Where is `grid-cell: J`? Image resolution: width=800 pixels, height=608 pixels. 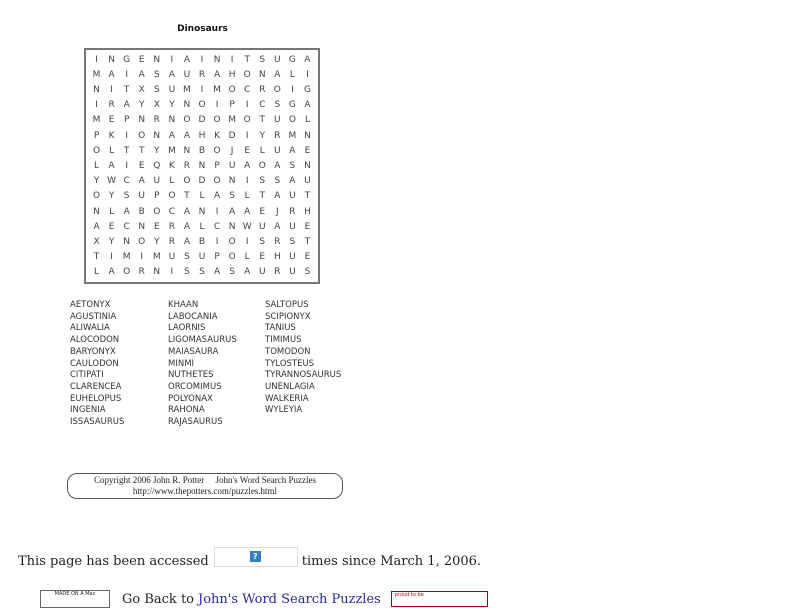
grid-cell: J is located at coordinates (277, 211).